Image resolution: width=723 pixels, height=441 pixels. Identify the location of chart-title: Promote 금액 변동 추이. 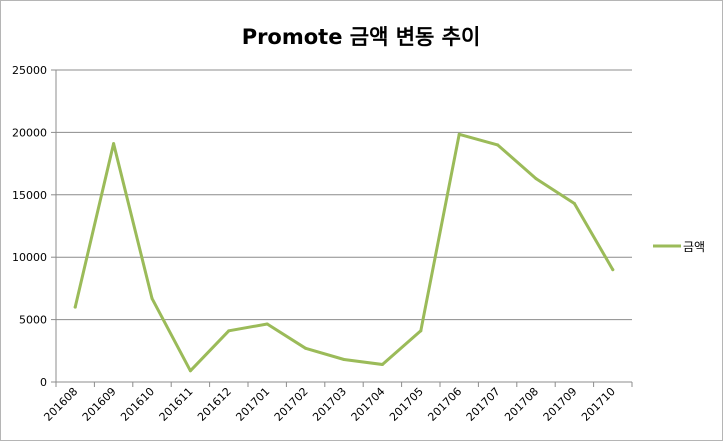
(361, 37).